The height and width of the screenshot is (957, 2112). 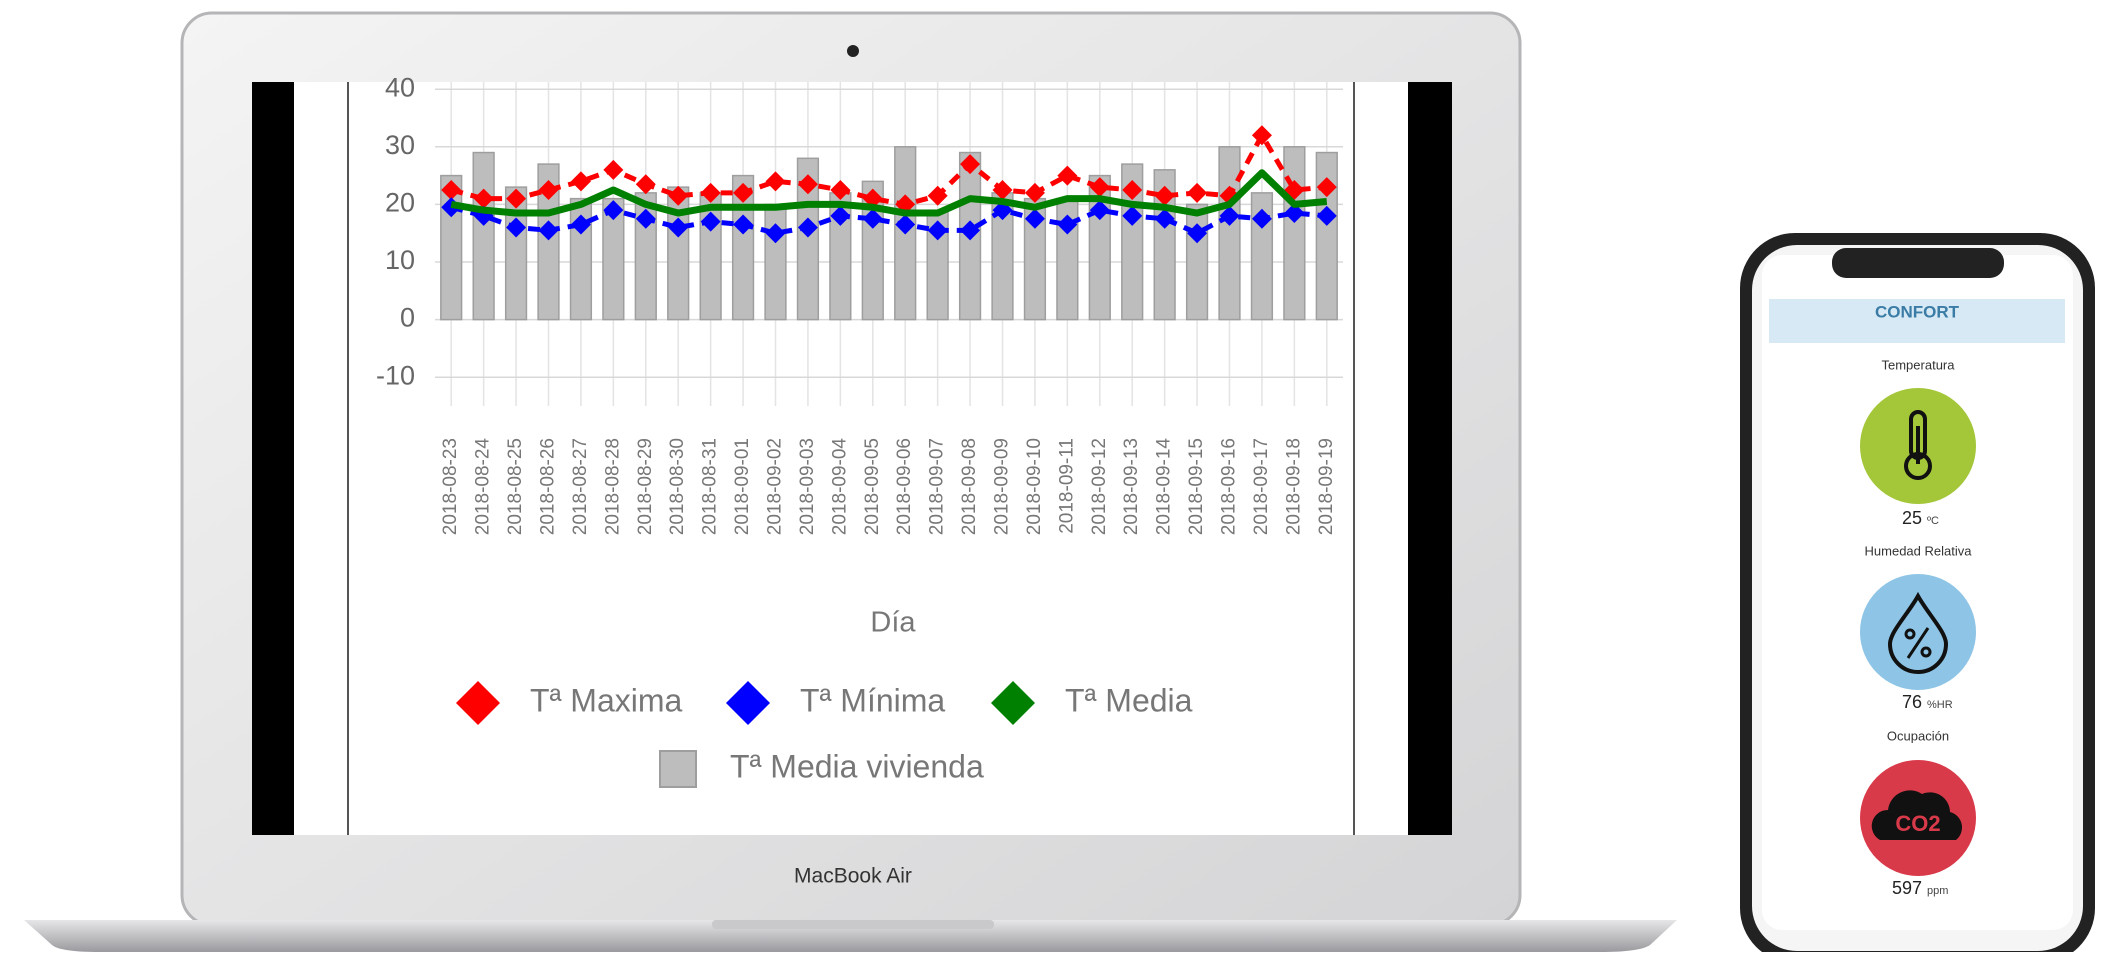 What do you see at coordinates (1099, 486) in the screenshot?
I see `x-tick-label: 2018-09-12` at bounding box center [1099, 486].